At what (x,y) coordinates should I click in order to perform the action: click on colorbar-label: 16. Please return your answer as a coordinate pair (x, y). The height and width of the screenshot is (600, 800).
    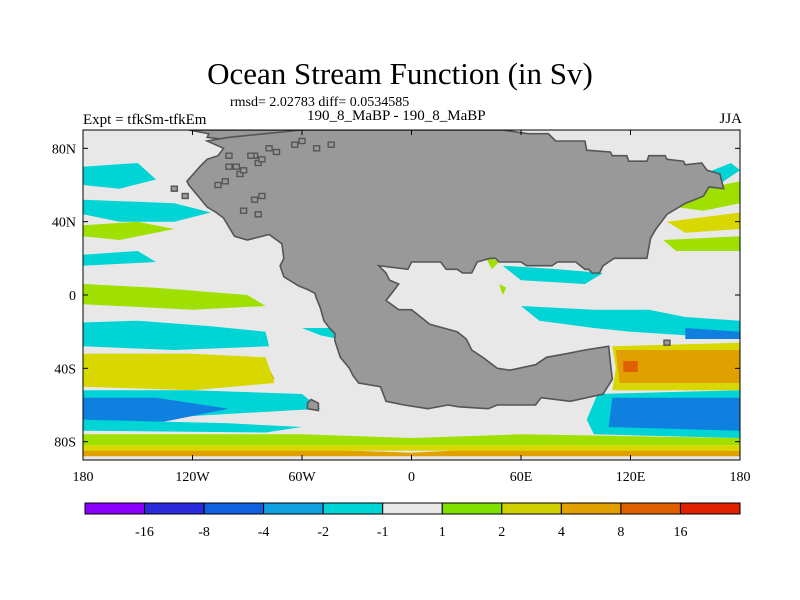
    Looking at the image, I should click on (681, 532).